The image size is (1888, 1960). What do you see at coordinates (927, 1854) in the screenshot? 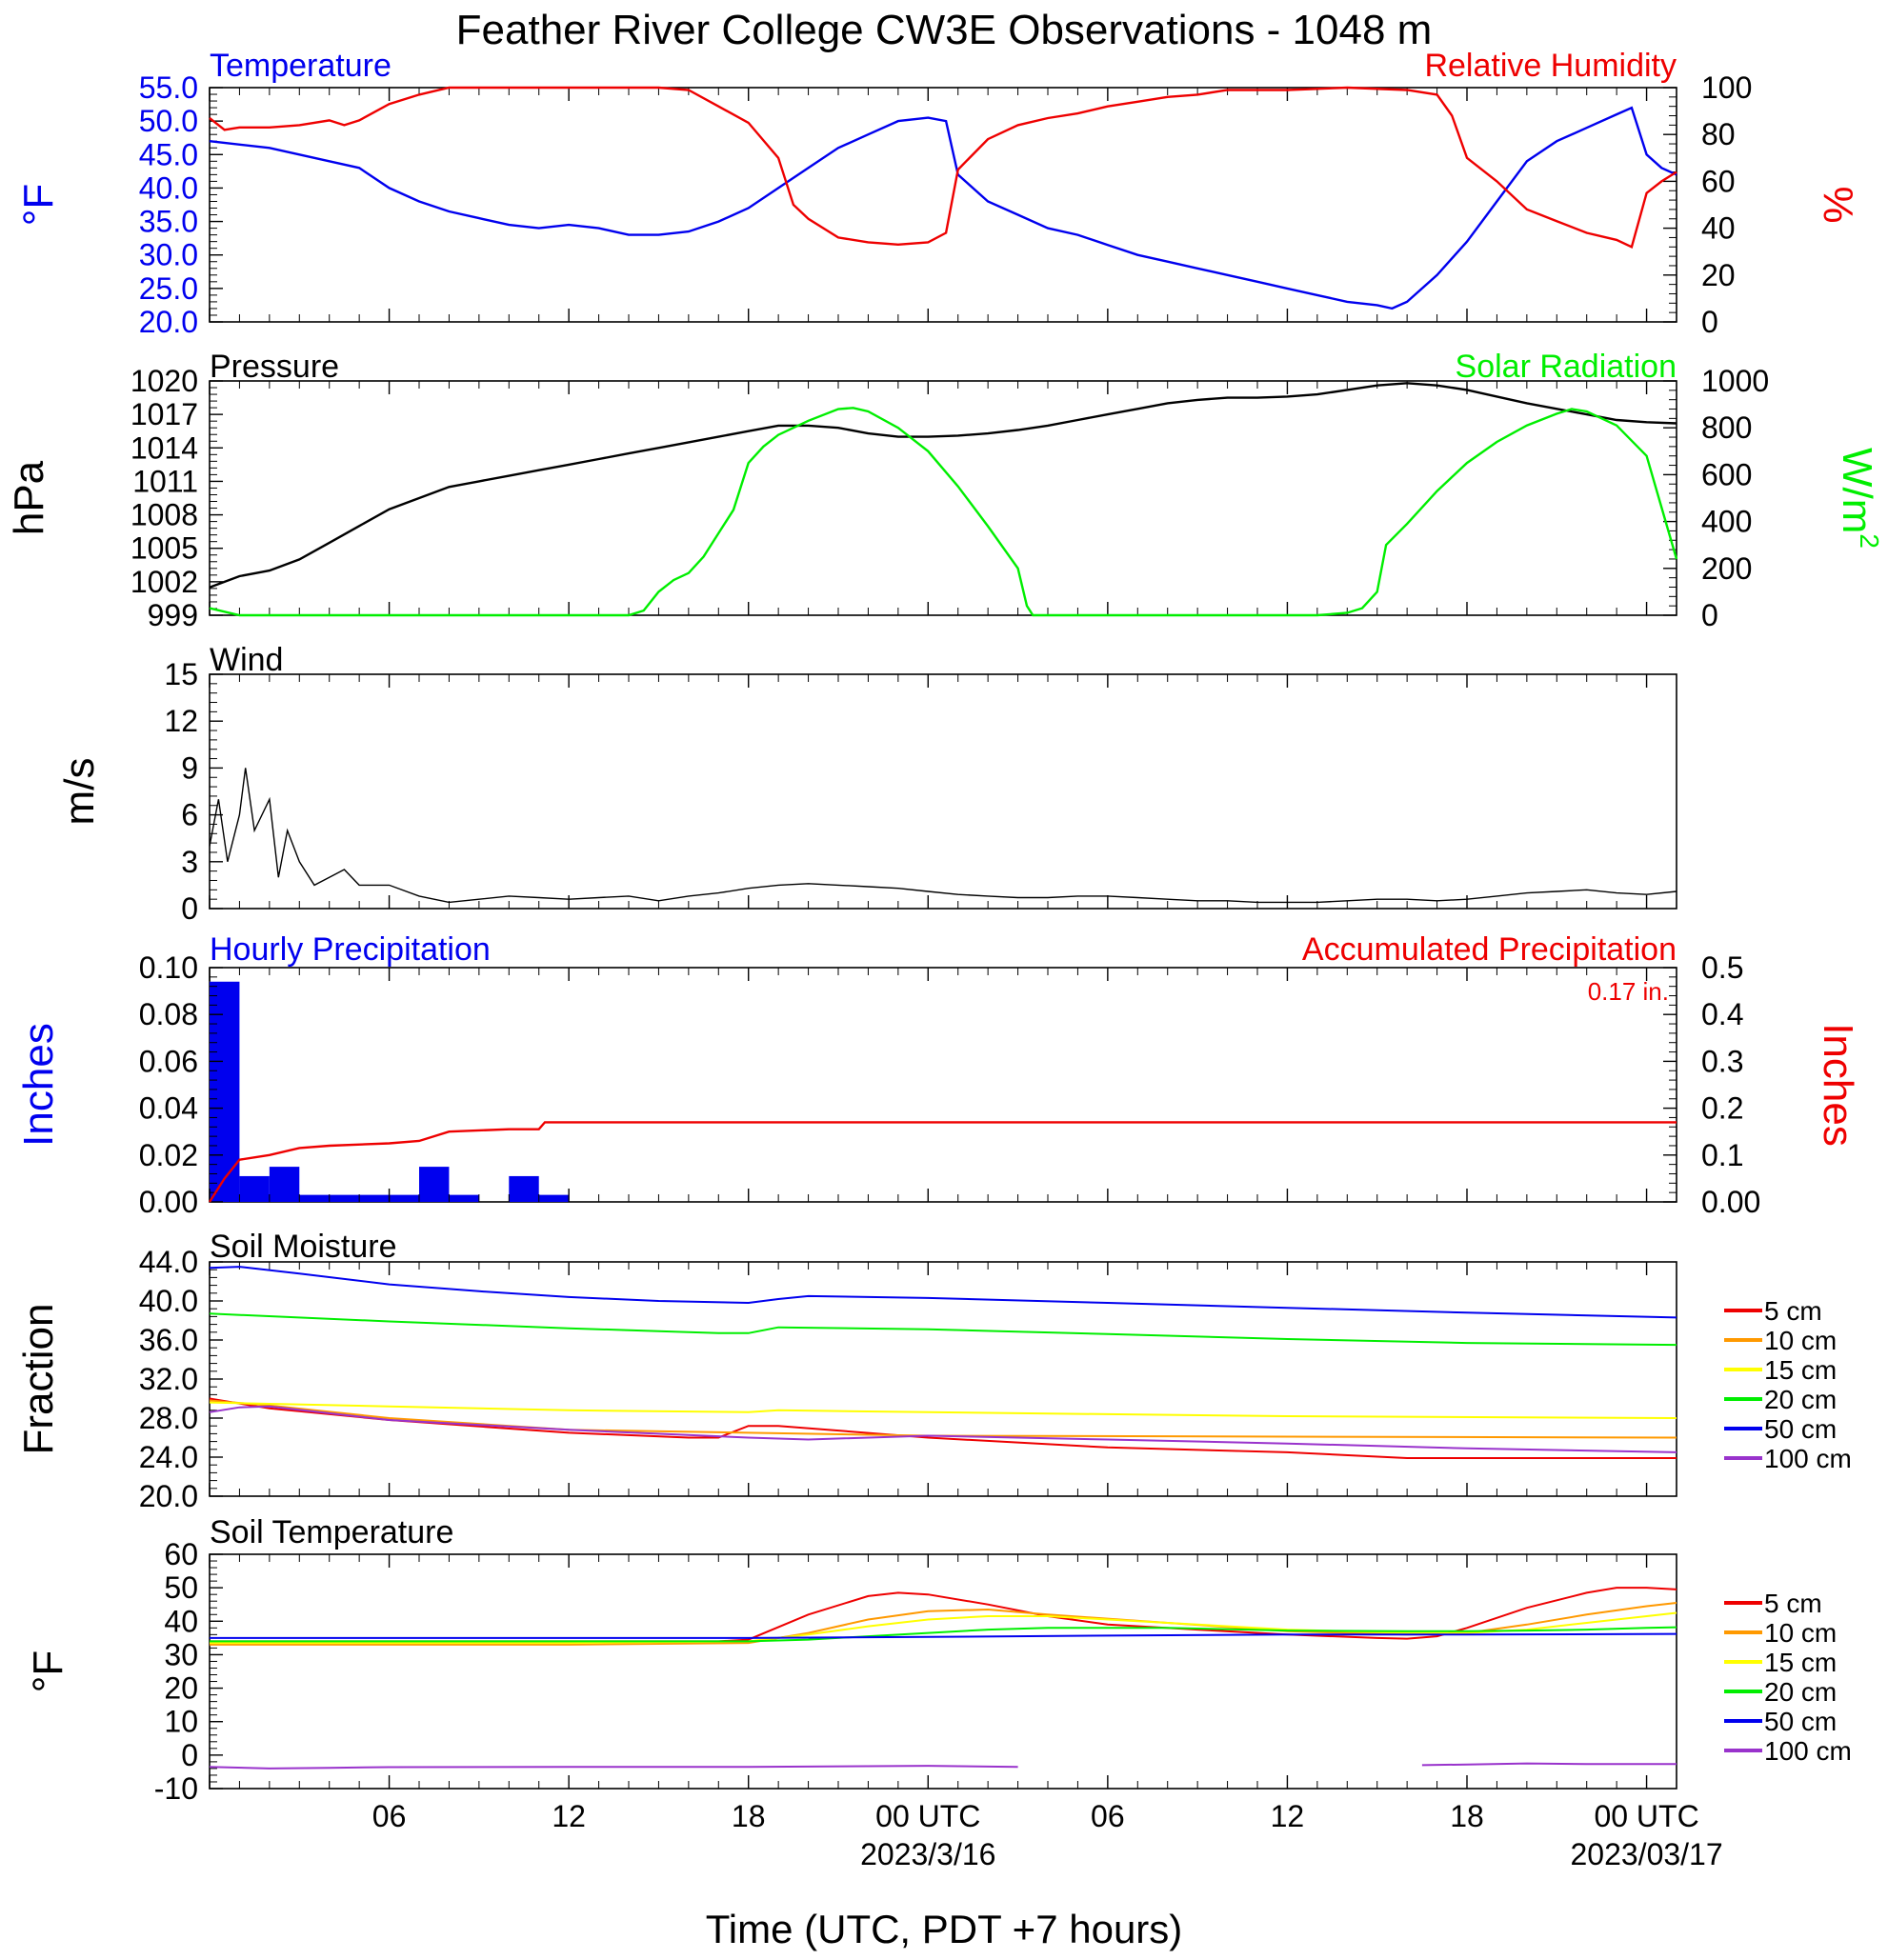
I see `x-date-label: 2023/3/16` at bounding box center [927, 1854].